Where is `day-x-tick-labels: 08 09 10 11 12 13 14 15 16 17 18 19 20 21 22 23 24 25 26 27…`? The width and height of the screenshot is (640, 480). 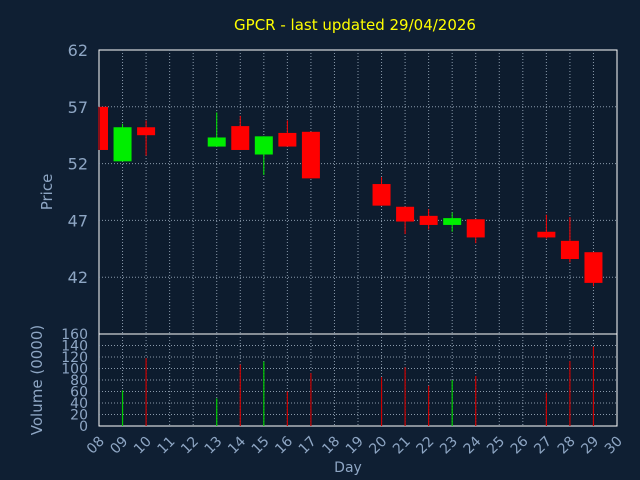
day-x-tick-labels: 08 09 10 11 12 13 14 15 16 17 18 19 20 21 22 23 24 25 26 27… is located at coordinates (355, 445).